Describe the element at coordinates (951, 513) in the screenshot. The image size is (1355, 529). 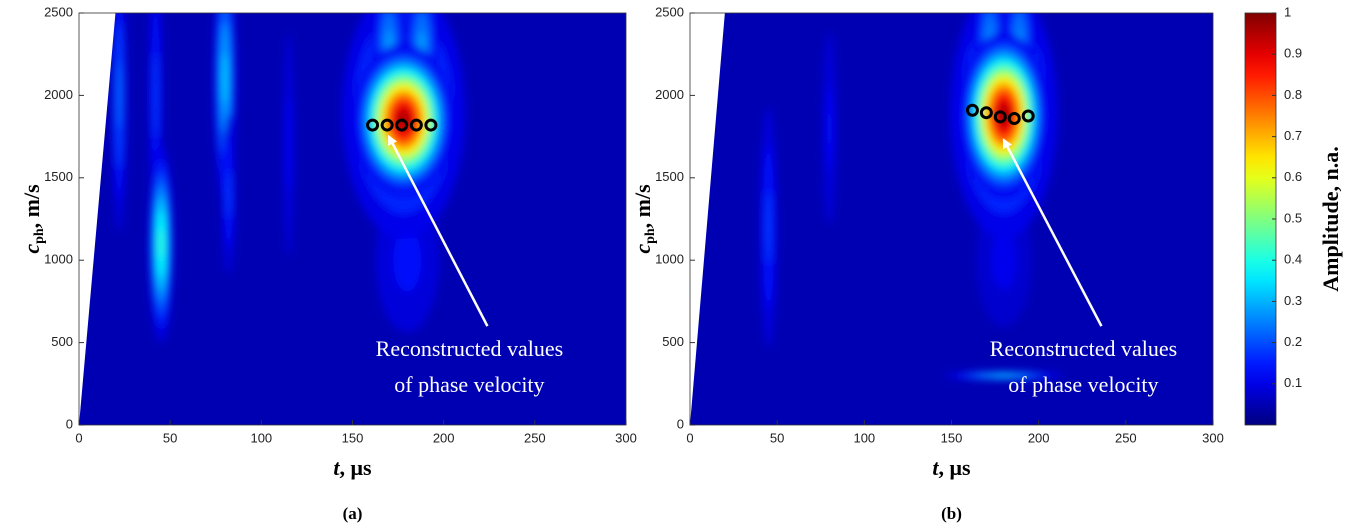
I see `panel-label: (b)` at that location.